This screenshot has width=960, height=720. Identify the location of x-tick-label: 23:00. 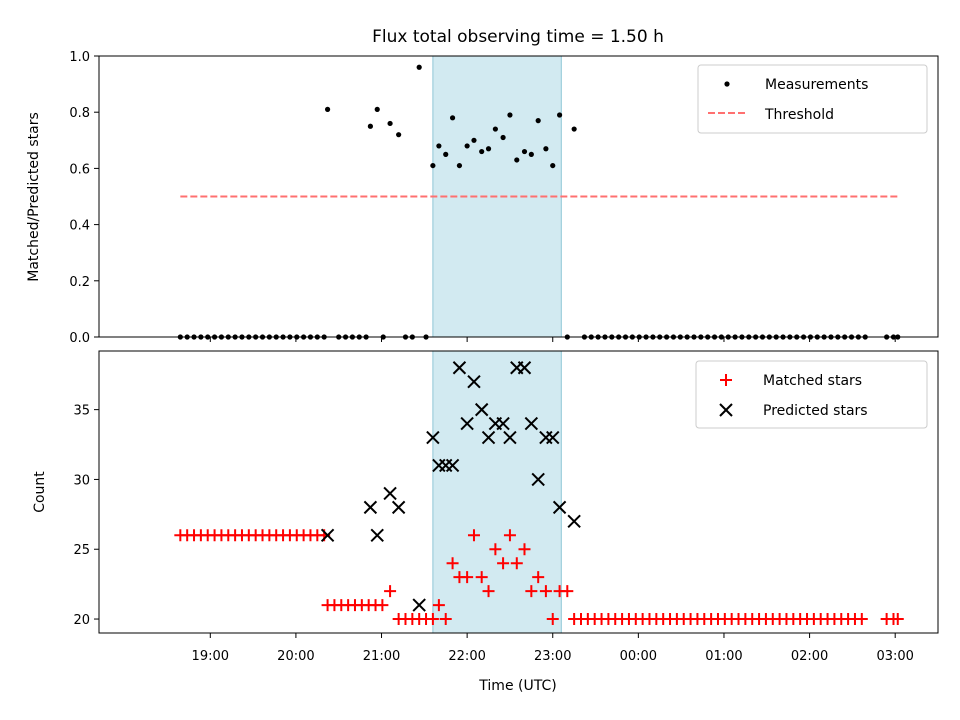
(552, 656).